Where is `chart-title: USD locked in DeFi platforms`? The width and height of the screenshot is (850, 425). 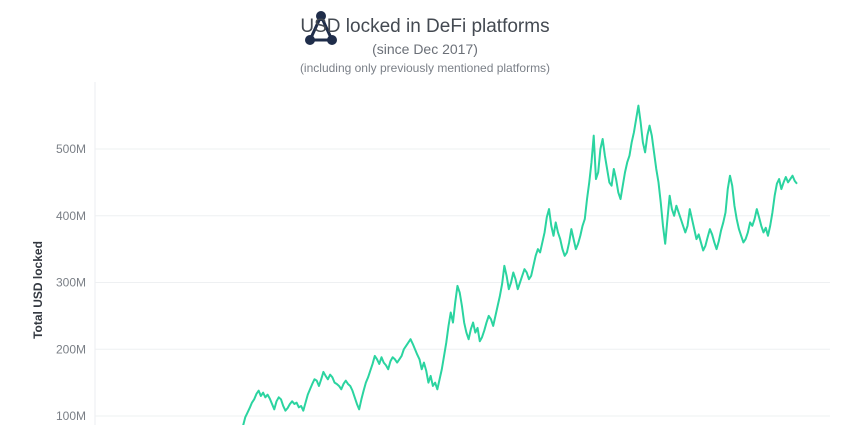
chart-title: USD locked in DeFi platforms is located at coordinates (425, 26).